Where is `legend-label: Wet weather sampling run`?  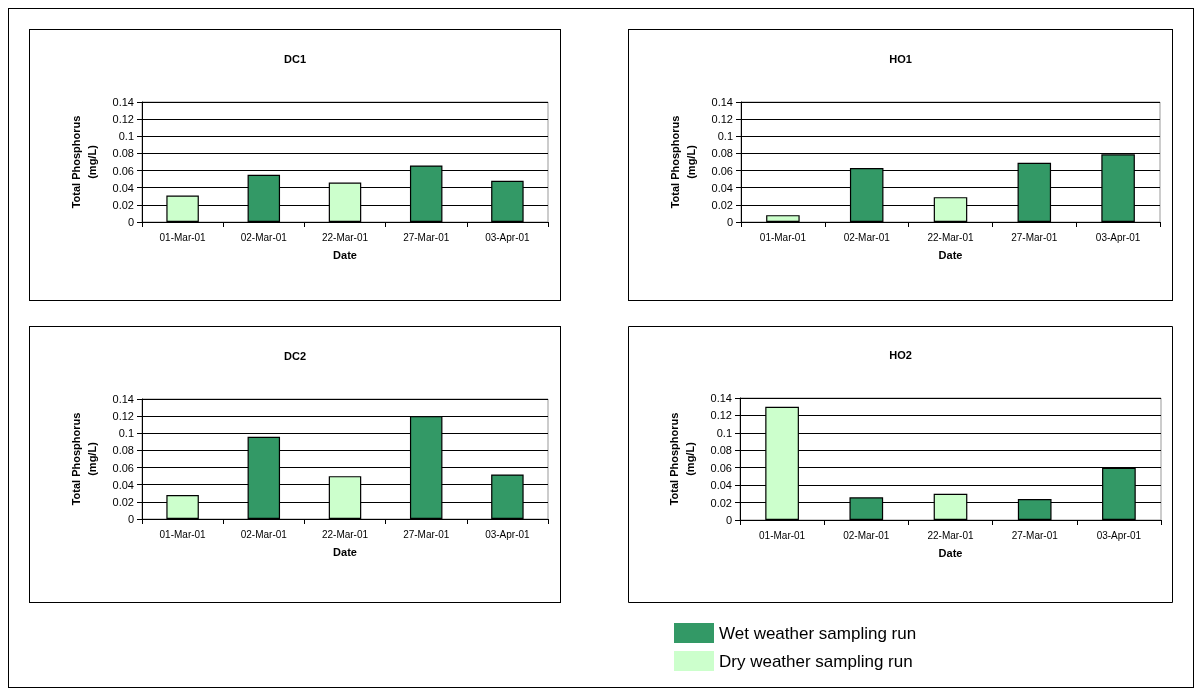
legend-label: Wet weather sampling run is located at coordinates (818, 633).